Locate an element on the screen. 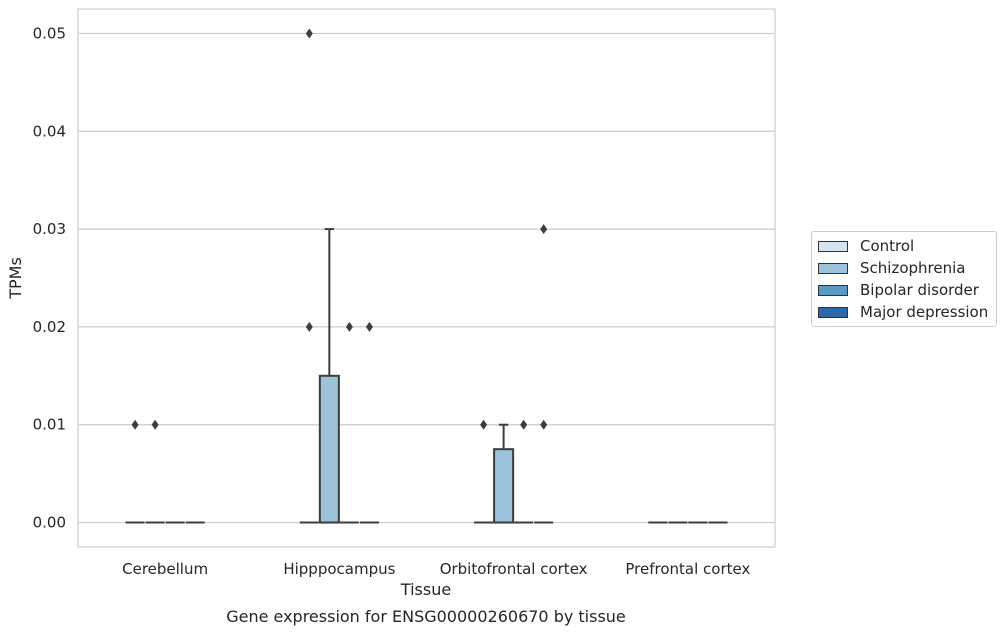 The image size is (1007, 634). y-tick-label: 0.05 is located at coordinates (49, 33).